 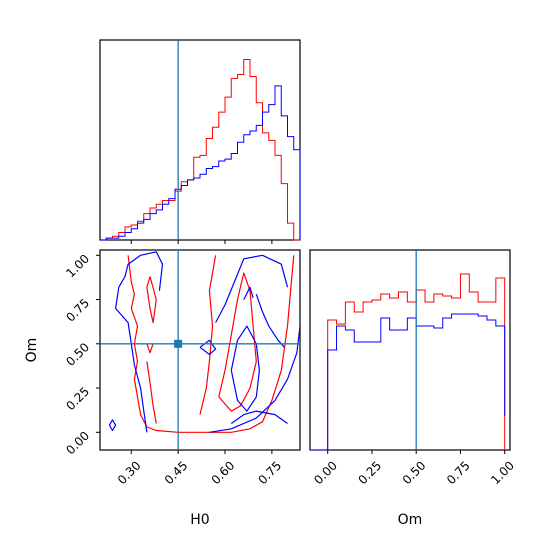 I want to click on om-x-tick-label-1: 0.25, so click(x=369, y=472).